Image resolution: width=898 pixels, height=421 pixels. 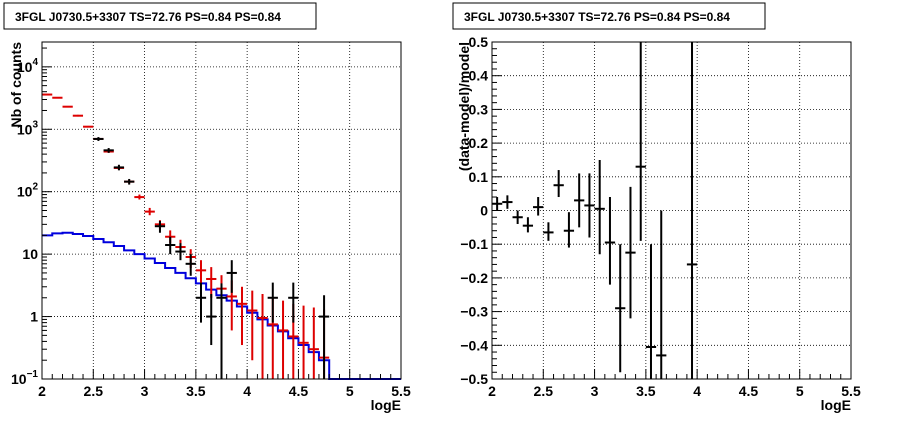 What do you see at coordinates (479, 143) in the screenshot?
I see `y-tick-label: 0.2` at bounding box center [479, 143].